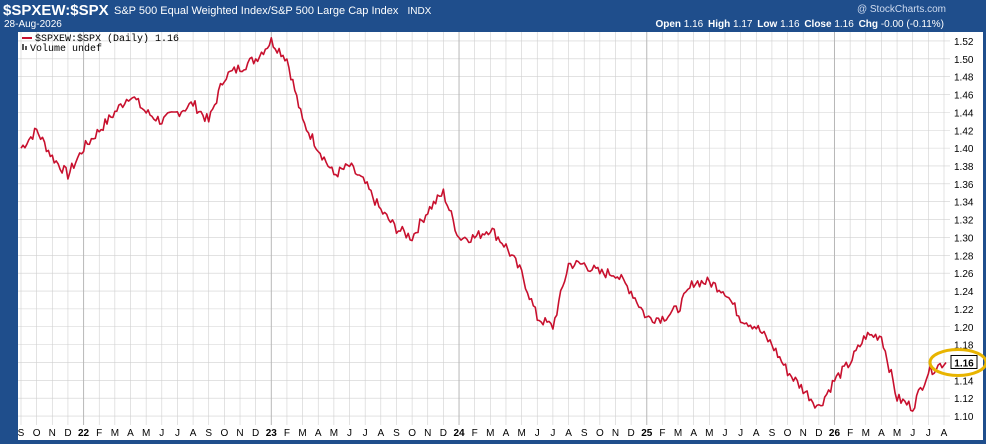 This screenshot has height=444, width=986. I want to click on x-axis-area, so click(500, 432).